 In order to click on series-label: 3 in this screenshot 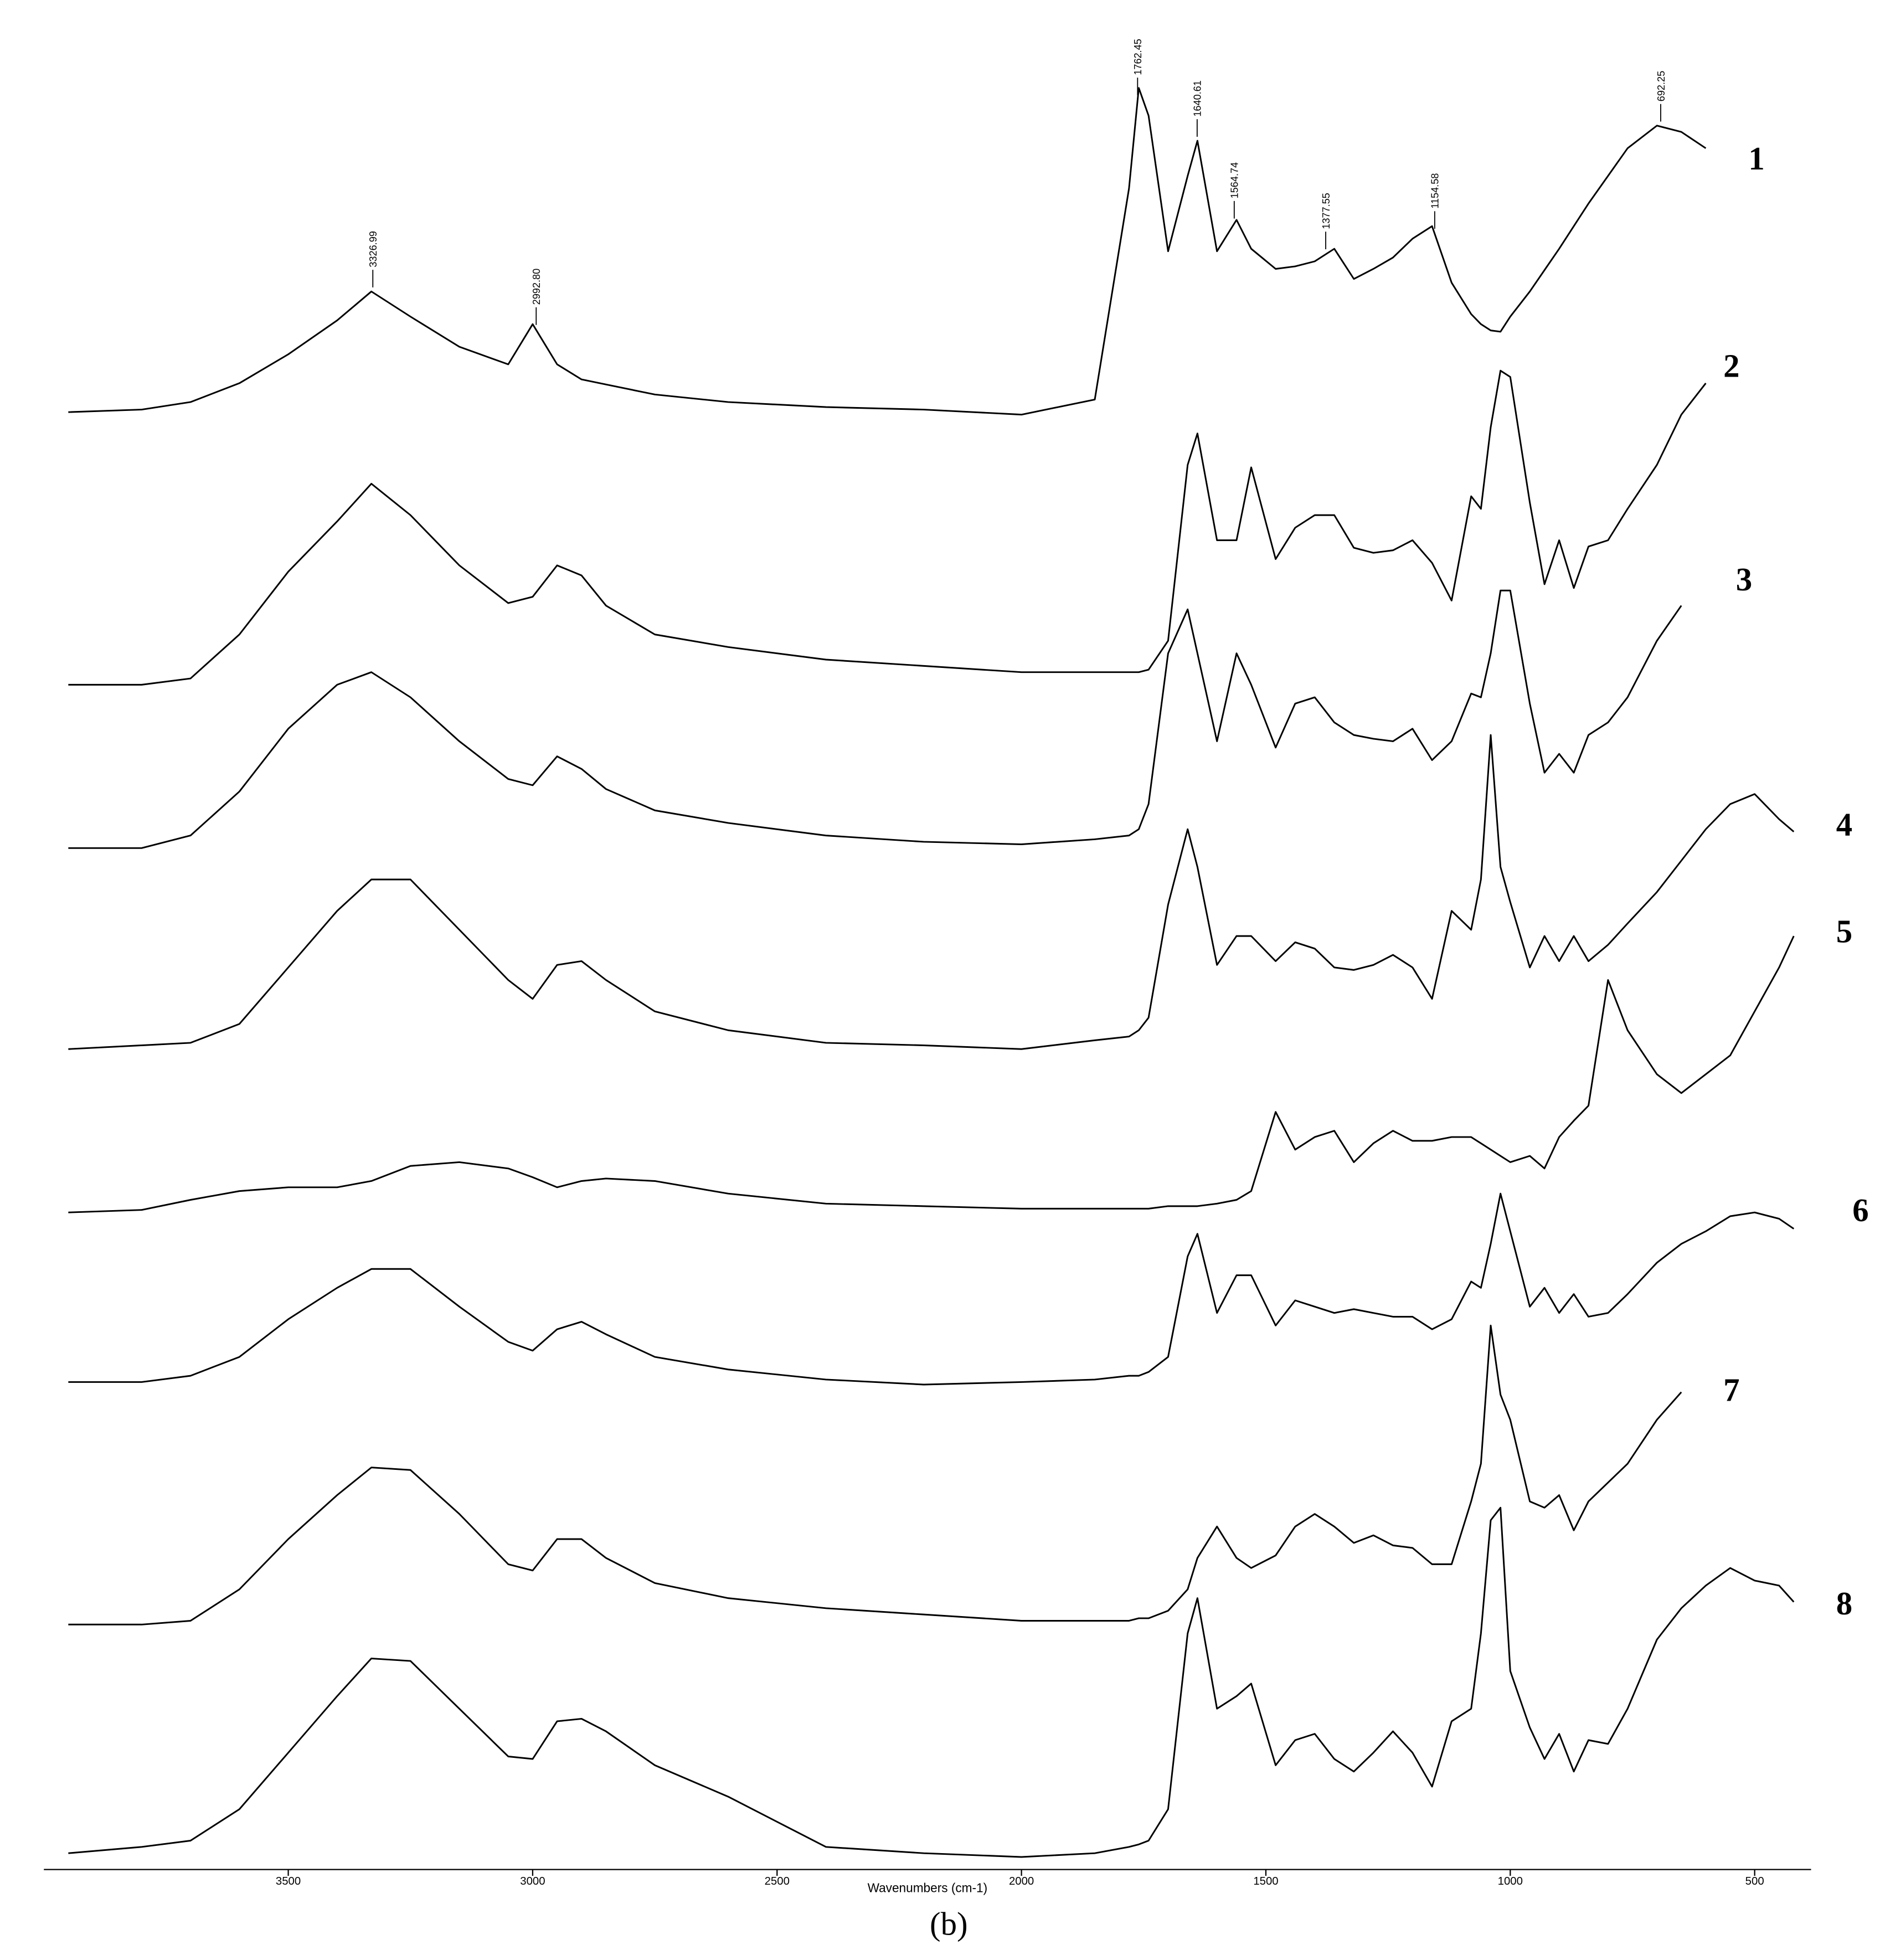, I will do `click(1744, 580)`.